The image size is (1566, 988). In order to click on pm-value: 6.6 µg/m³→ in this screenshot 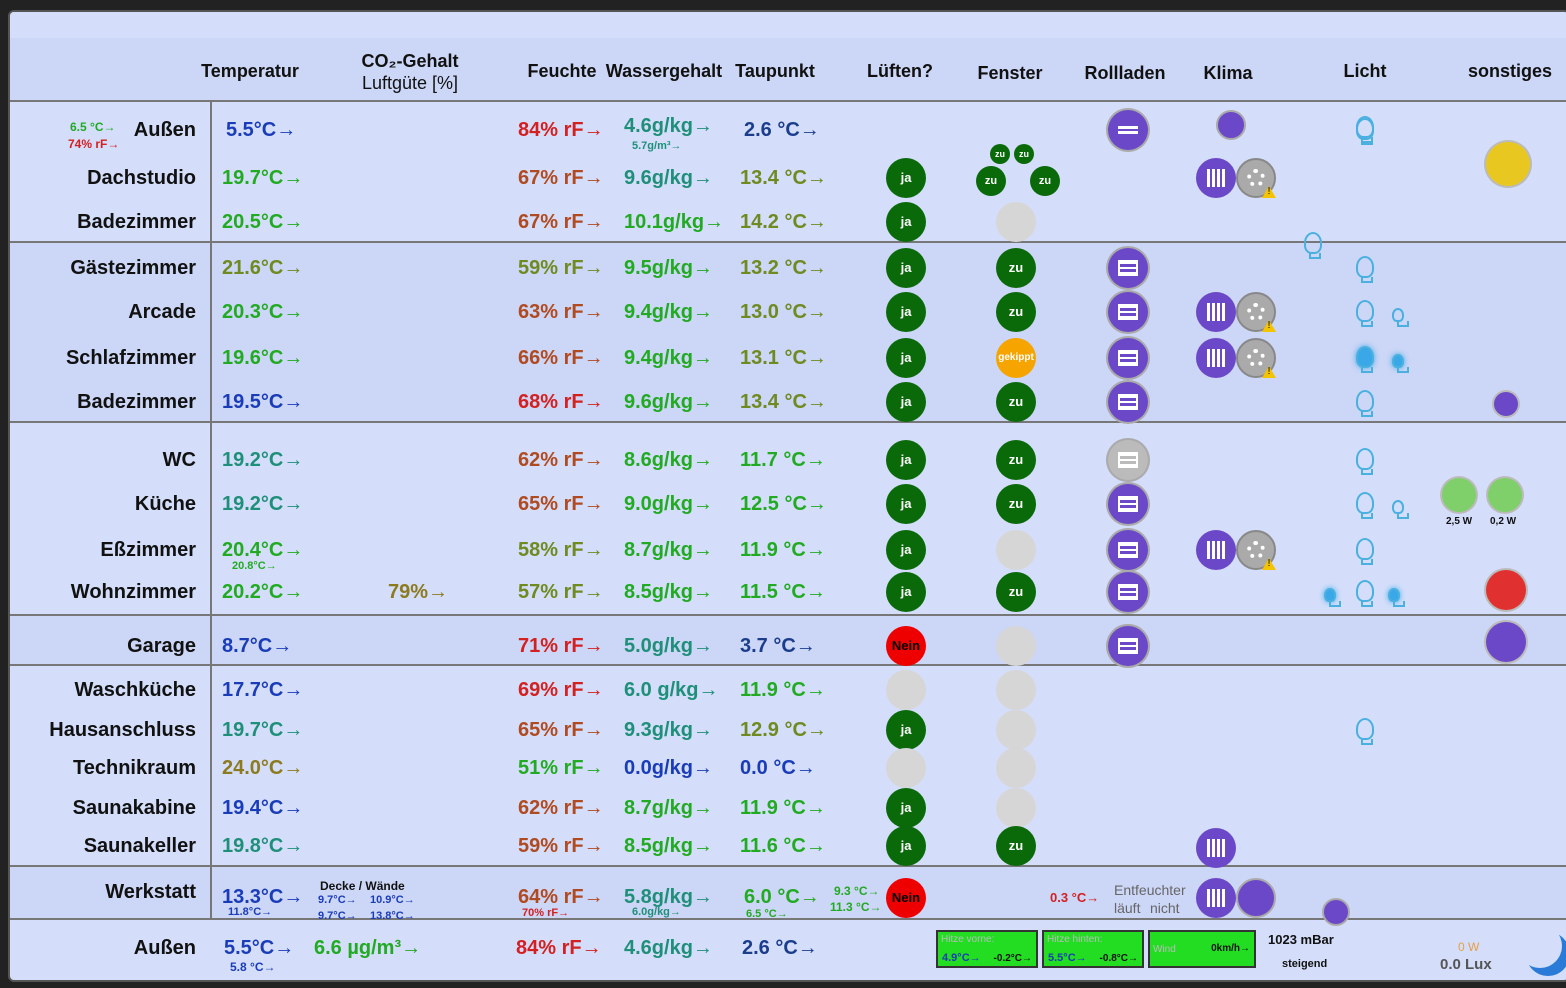, I will do `click(368, 948)`.